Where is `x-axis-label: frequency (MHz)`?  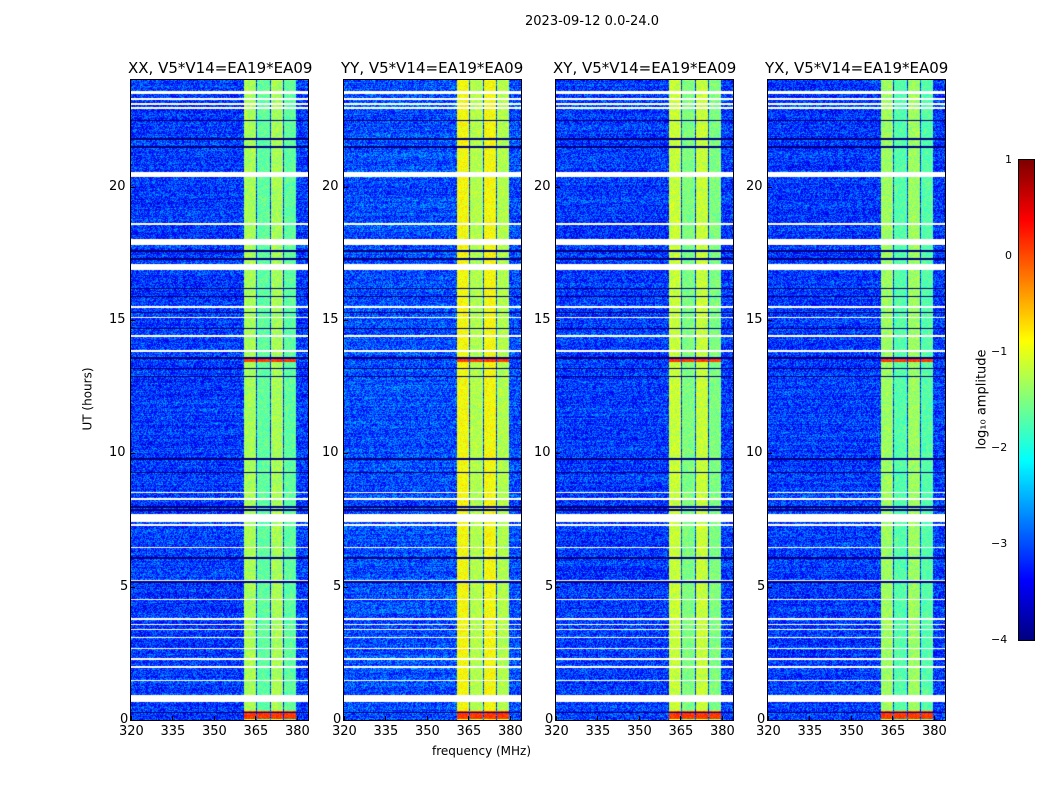
x-axis-label: frequency (MHz) is located at coordinates (482, 751).